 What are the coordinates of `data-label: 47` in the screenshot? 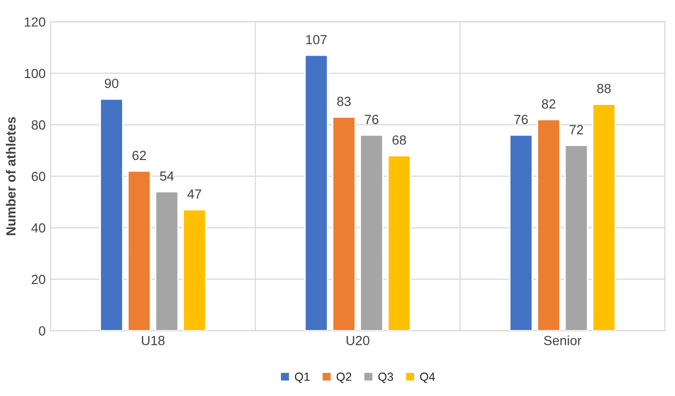 It's located at (194, 194).